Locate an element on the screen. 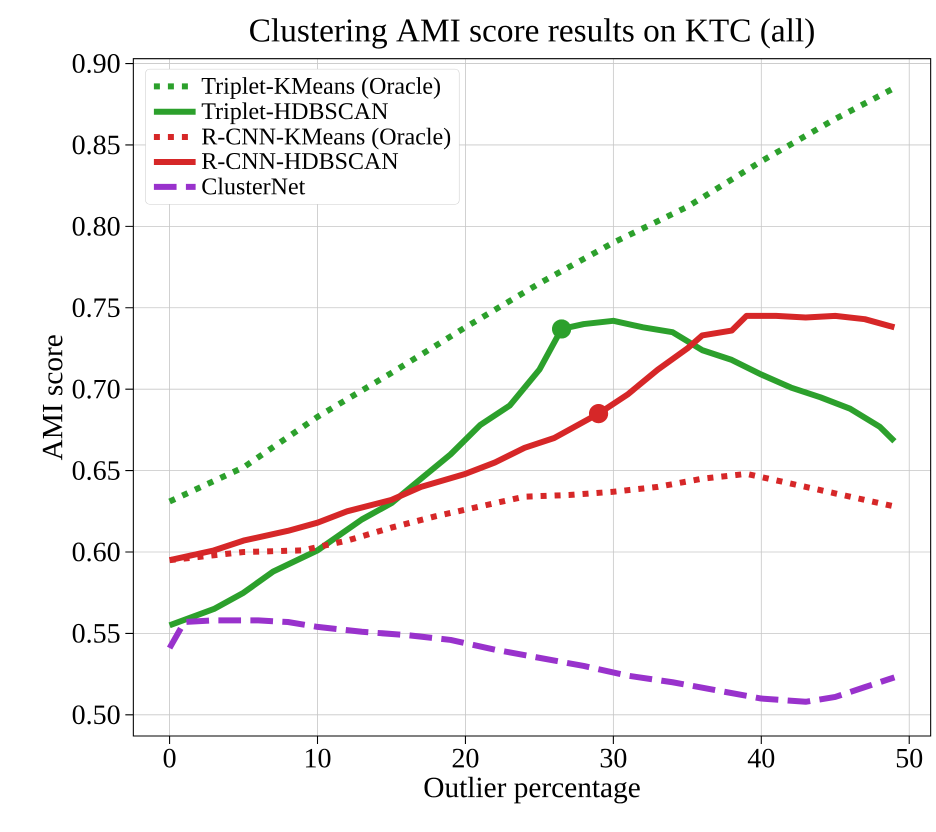 The image size is (936, 832). legend-label: Triplet-KMeans (Oracle) is located at coordinates (321, 88).